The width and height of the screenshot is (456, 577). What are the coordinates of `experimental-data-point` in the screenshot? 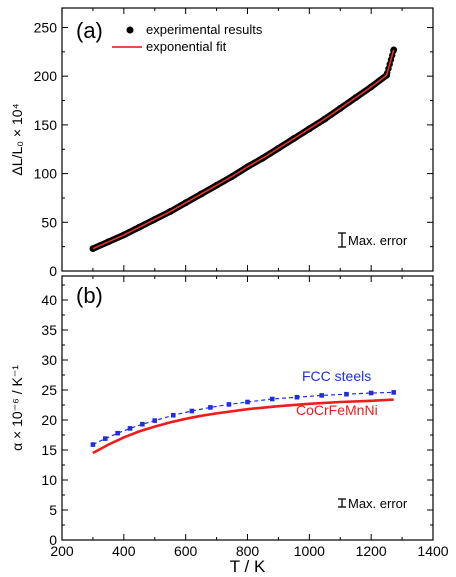 It's located at (394, 50).